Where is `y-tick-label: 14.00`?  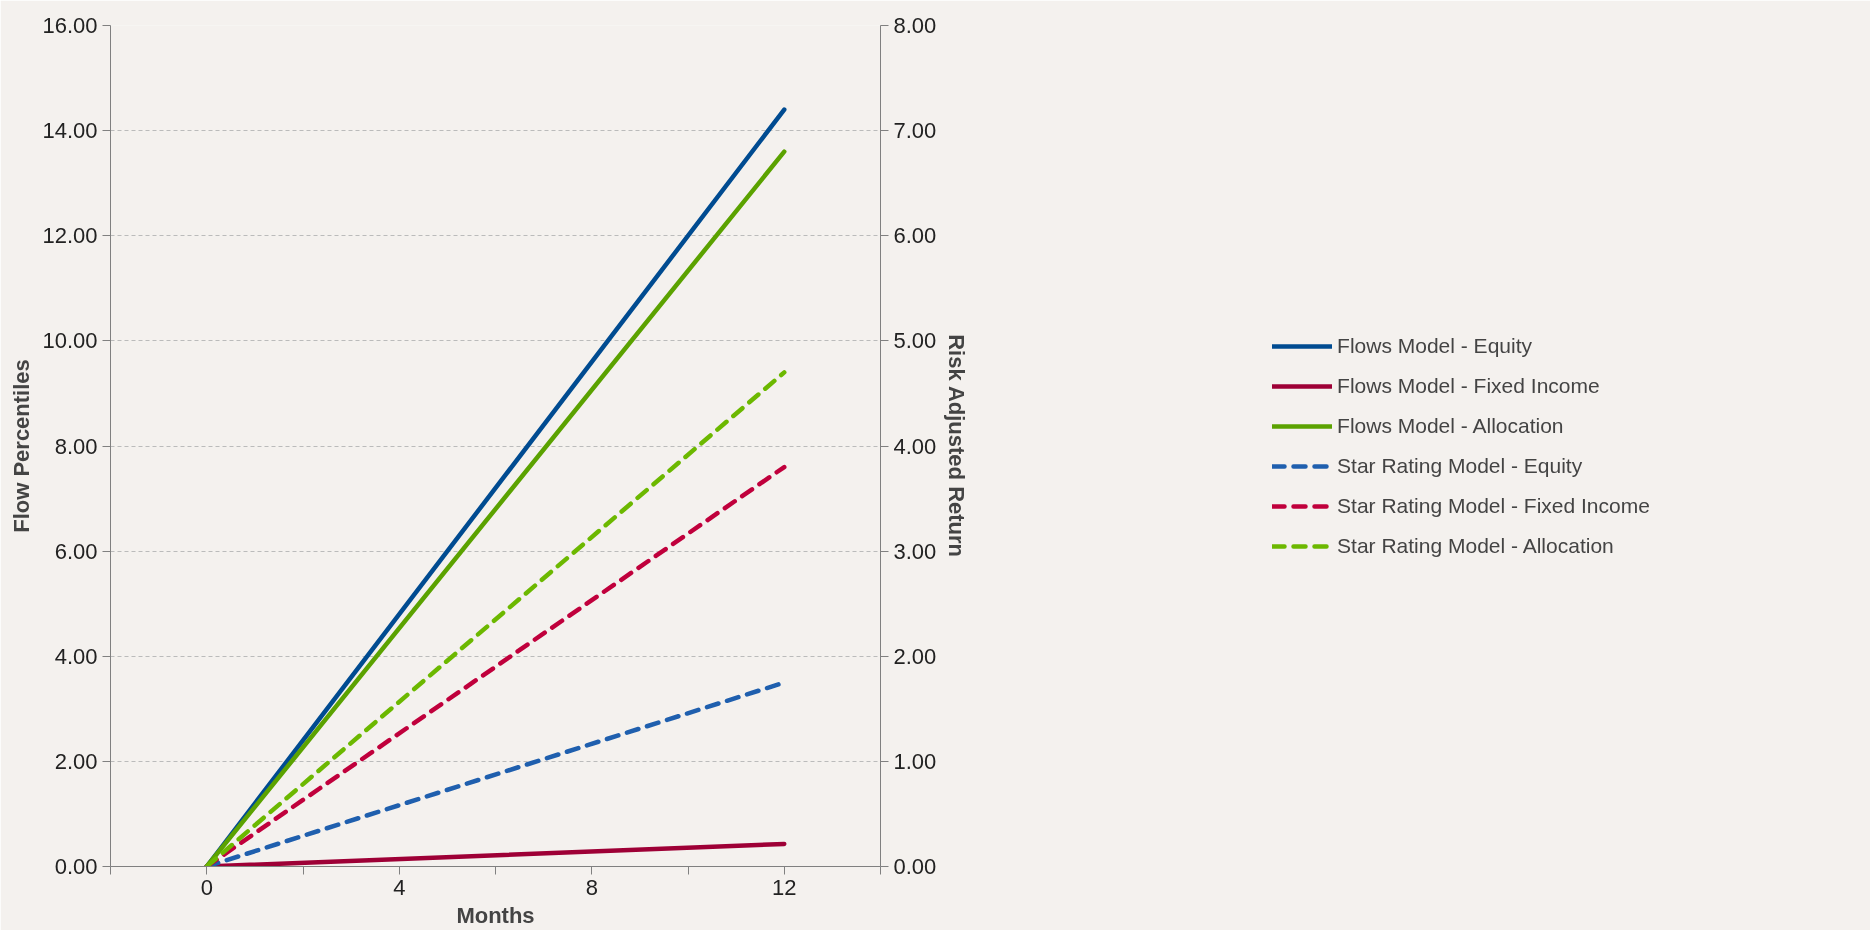
y-tick-label: 14.00 is located at coordinates (70, 131).